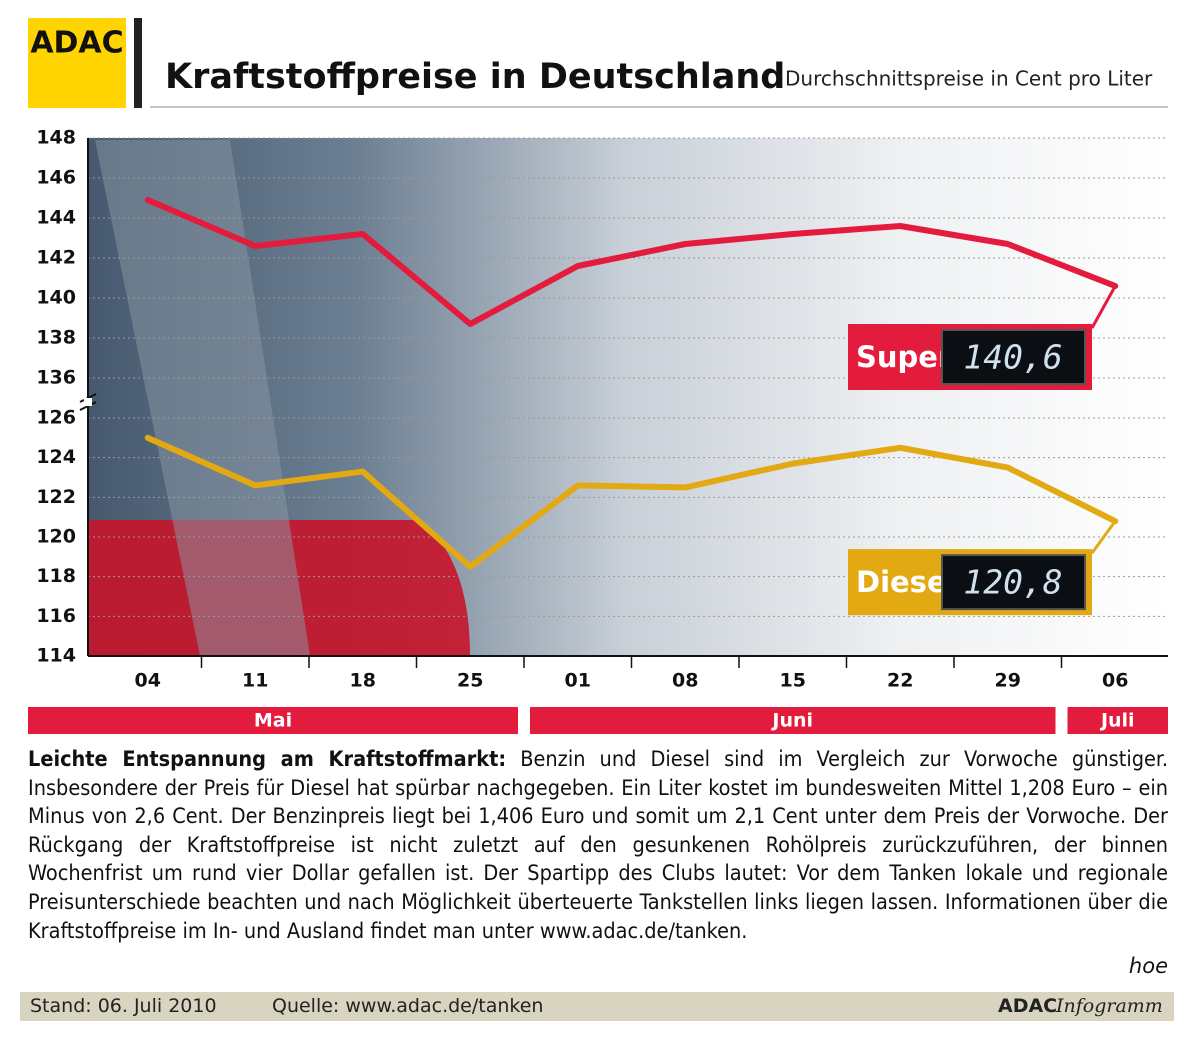 The height and width of the screenshot is (1044, 1200). Describe the element at coordinates (88, 402) in the screenshot. I see `axis-break-gap` at that location.